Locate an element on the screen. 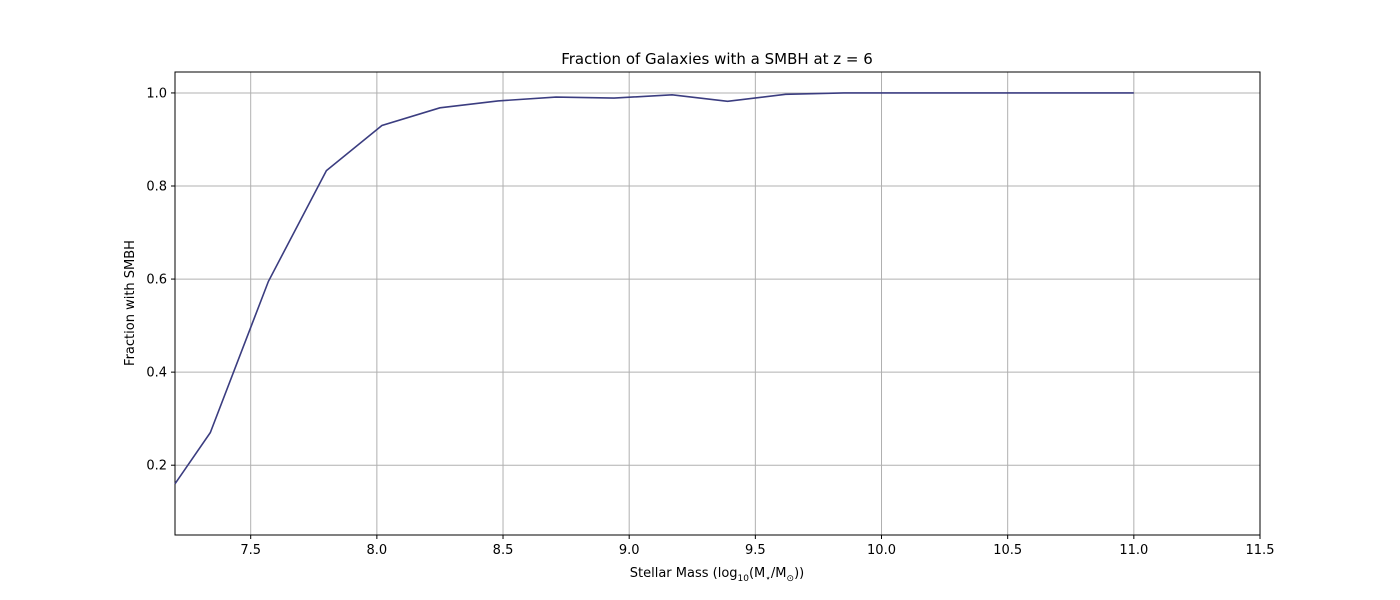  y-axis-label: Fraction with SMBH is located at coordinates (130, 303).